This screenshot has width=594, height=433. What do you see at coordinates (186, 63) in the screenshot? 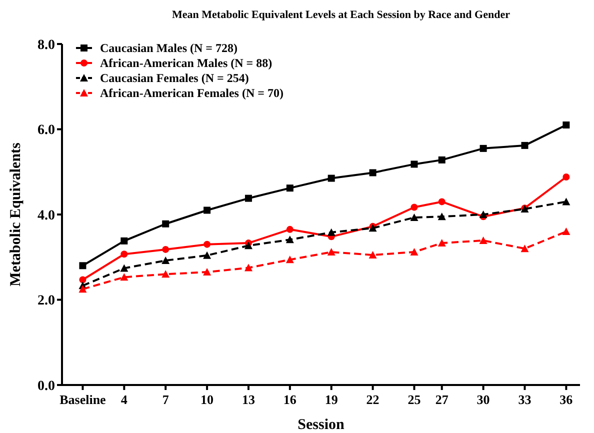
I see `legend-label: African-American Males (N = 88)` at bounding box center [186, 63].